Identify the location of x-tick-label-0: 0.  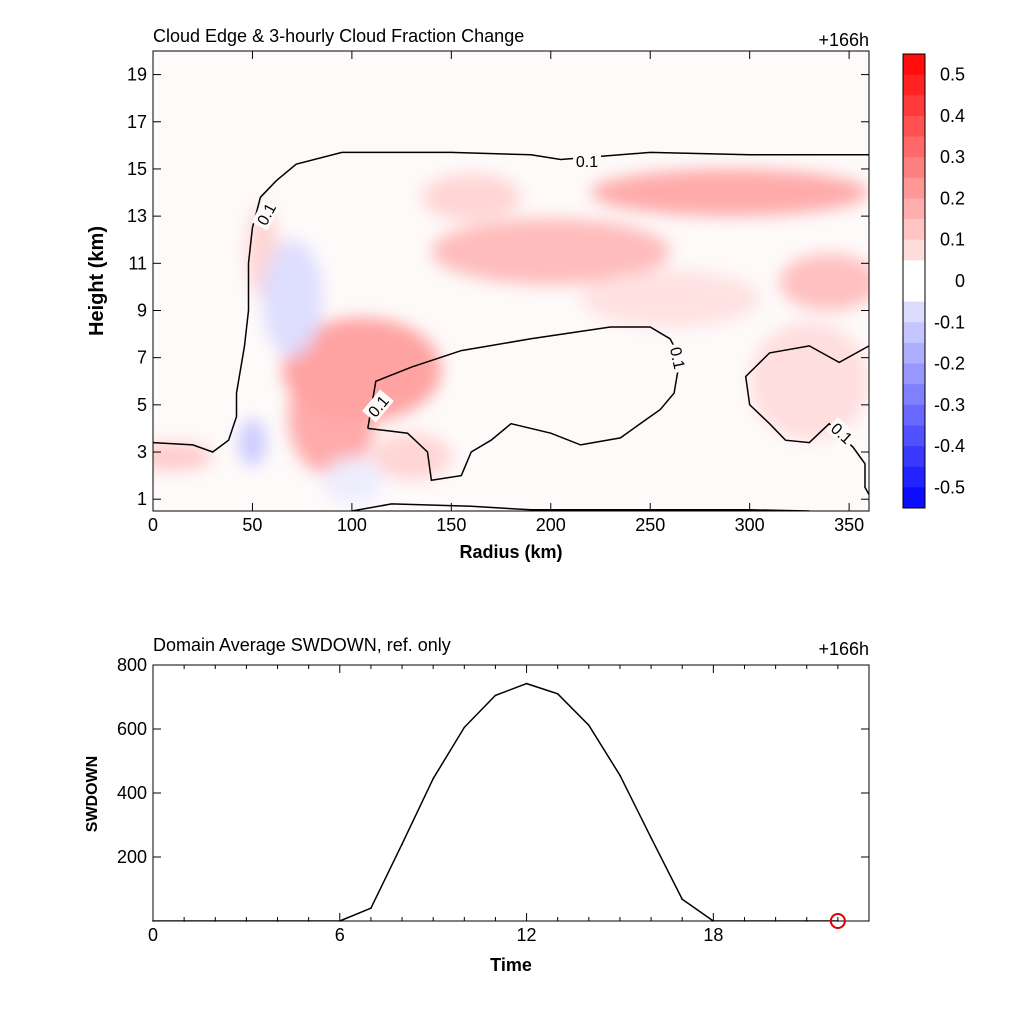
(153, 525).